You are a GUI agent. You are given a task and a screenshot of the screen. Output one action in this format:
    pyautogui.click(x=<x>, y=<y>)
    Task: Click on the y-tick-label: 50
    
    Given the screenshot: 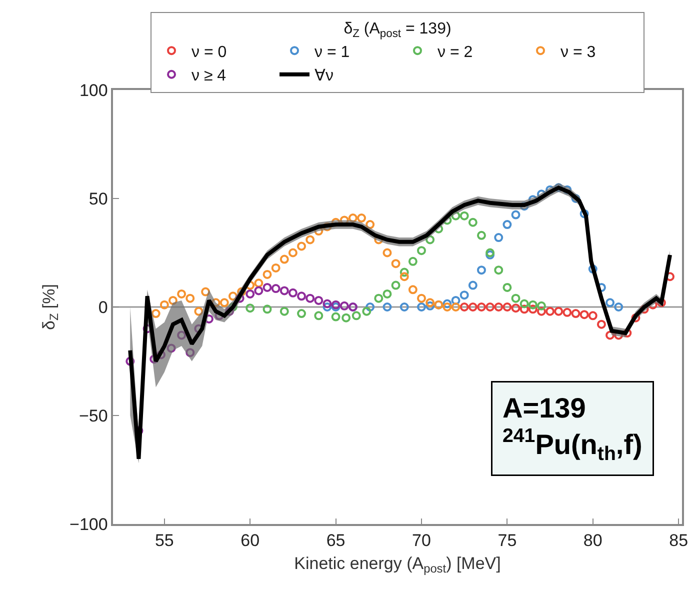 What is the action you would take?
    pyautogui.click(x=98, y=198)
    